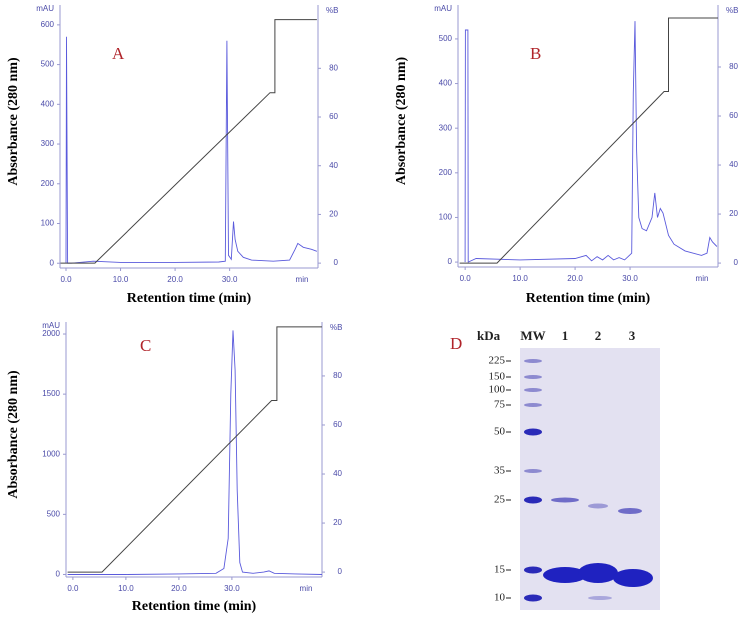 This screenshot has width=740, height=619. Describe the element at coordinates (497, 377) in the screenshot. I see `marker-label: 150` at that location.